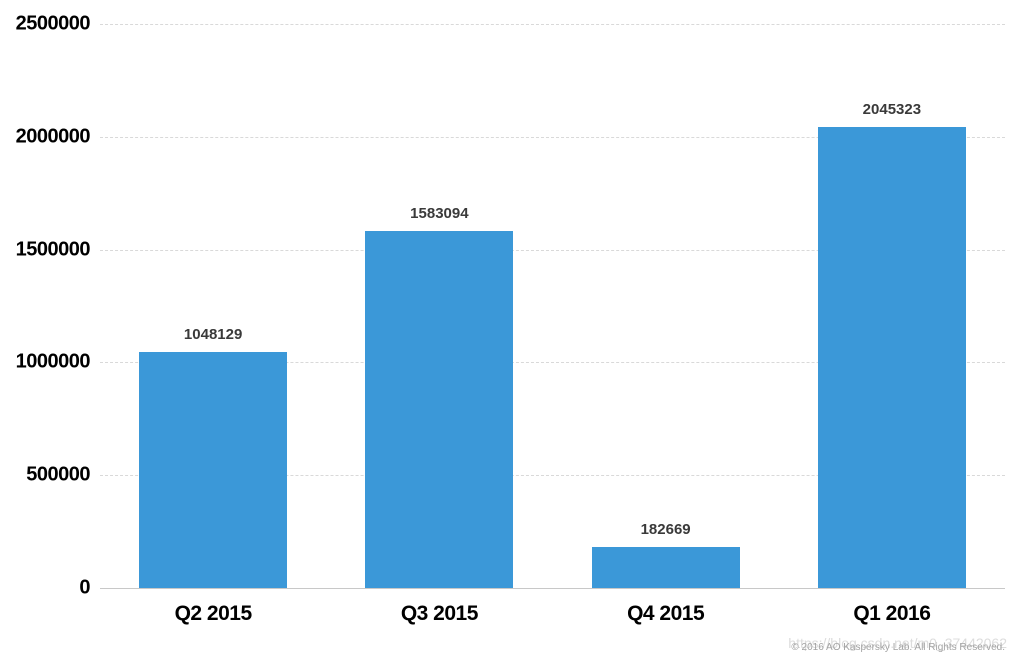  Describe the element at coordinates (213, 334) in the screenshot. I see `bar-value-label: 1048129` at that location.